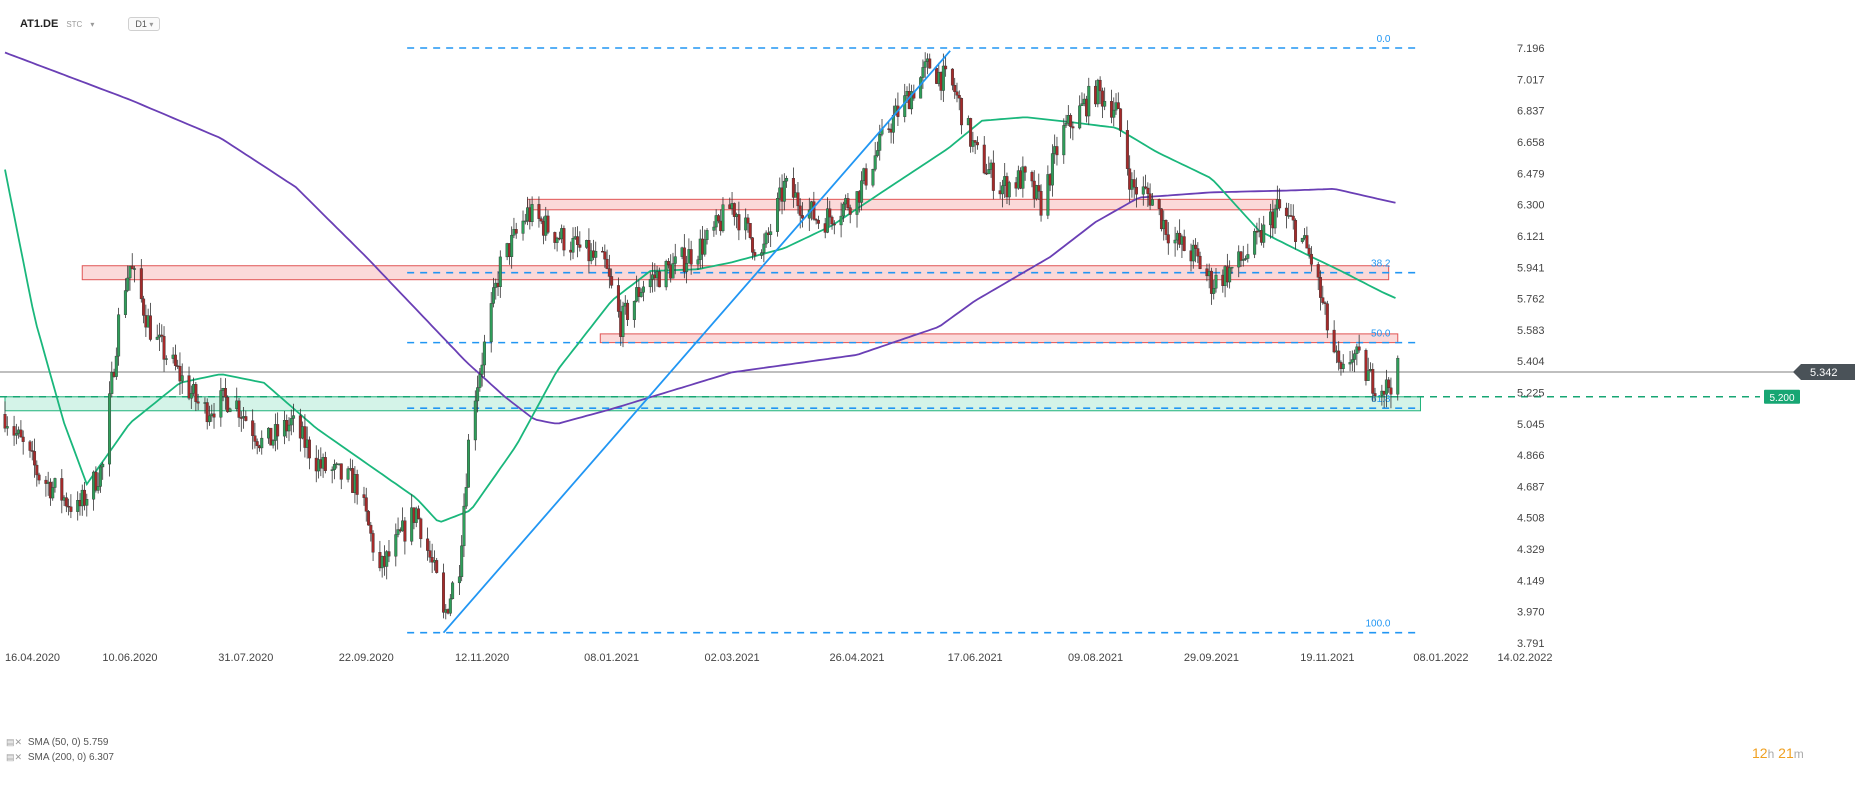 The image size is (1866, 795). What do you see at coordinates (1531, 80) in the screenshot?
I see `y-tick-label: 7.017` at bounding box center [1531, 80].